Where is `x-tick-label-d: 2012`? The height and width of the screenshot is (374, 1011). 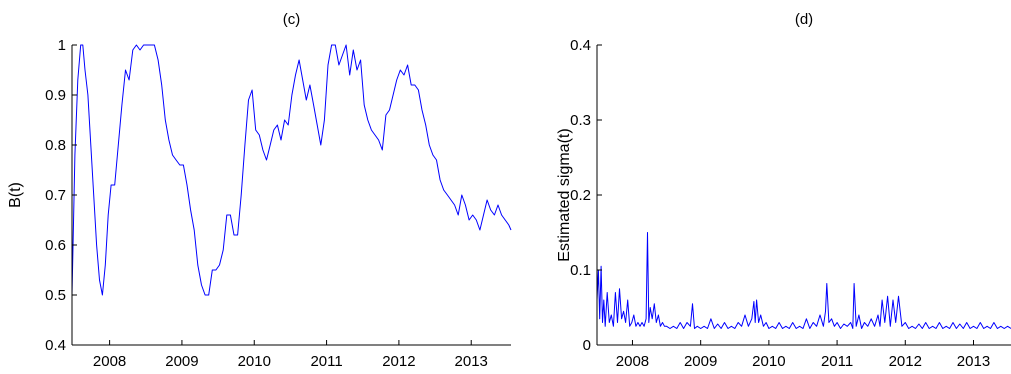 x-tick-label-d: 2012 is located at coordinates (905, 361).